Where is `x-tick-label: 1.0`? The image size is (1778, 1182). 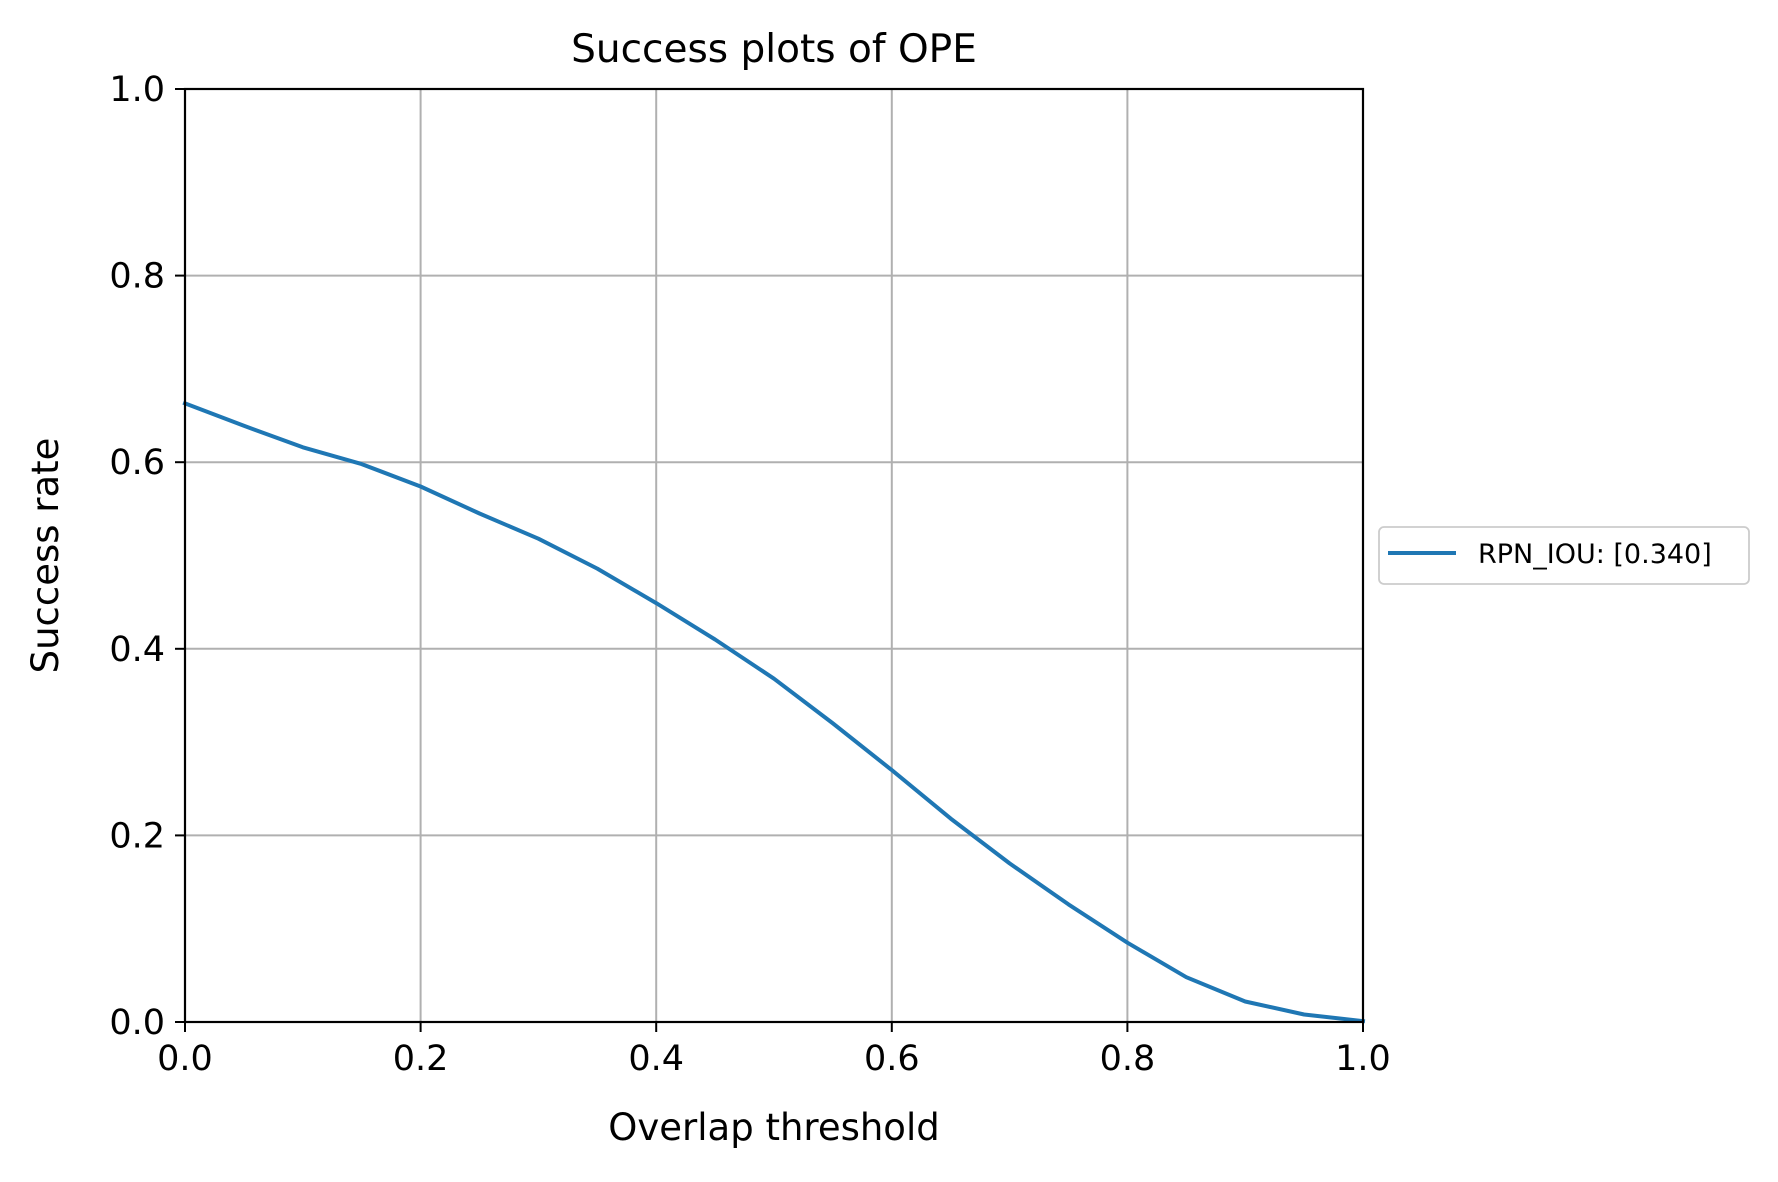 x-tick-label: 1.0 is located at coordinates (1363, 1059).